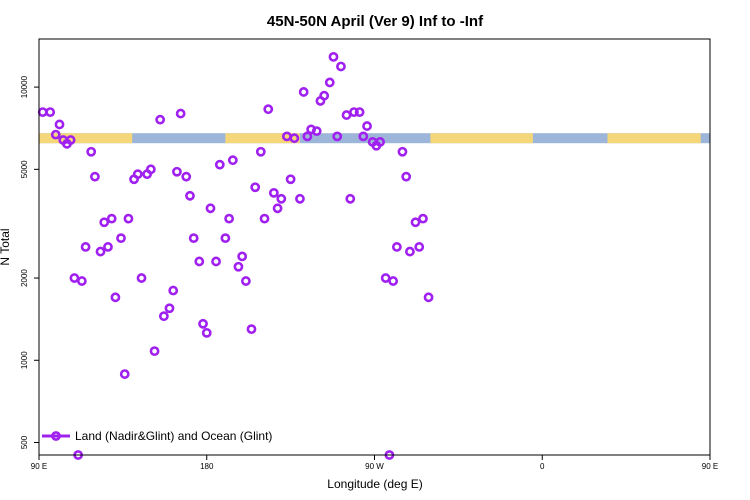 The width and height of the screenshot is (750, 500). I want to click on y-tick-label: 5000, so click(24, 169).